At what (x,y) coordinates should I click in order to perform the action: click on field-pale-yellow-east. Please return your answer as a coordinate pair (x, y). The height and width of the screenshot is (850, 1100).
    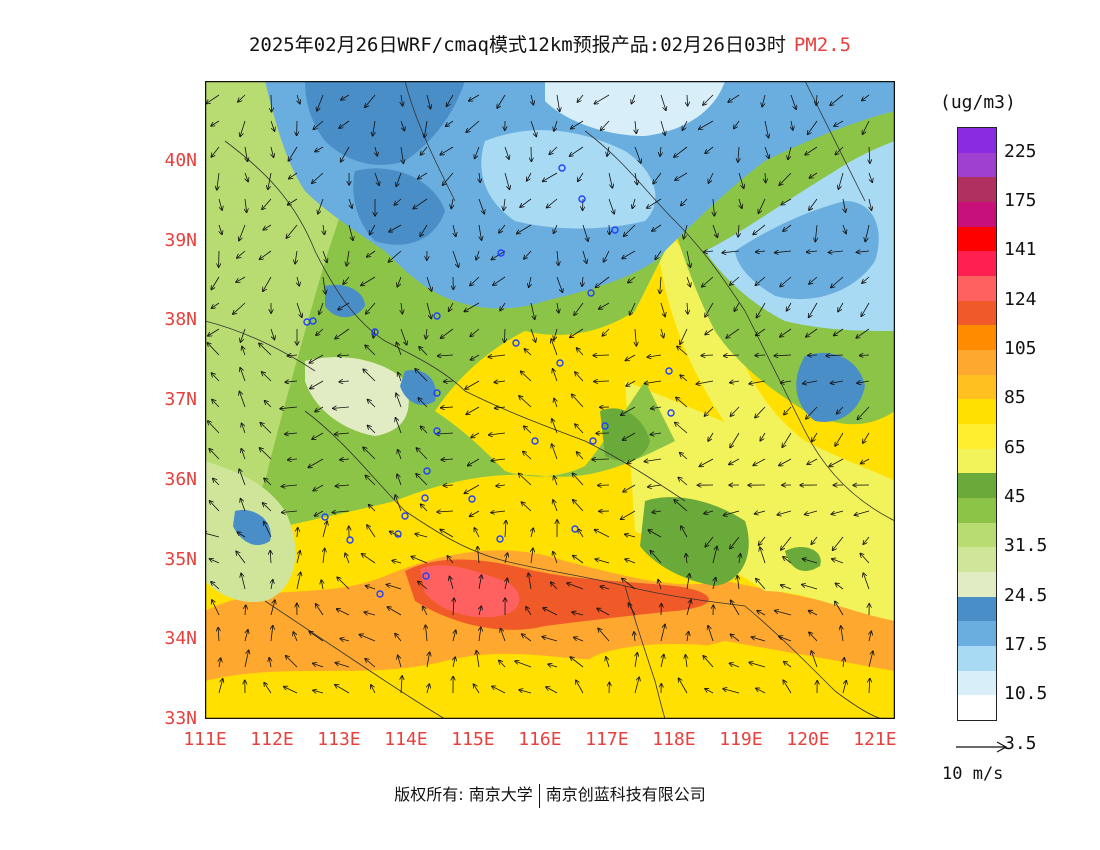
    Looking at the image, I should click on (760, 501).